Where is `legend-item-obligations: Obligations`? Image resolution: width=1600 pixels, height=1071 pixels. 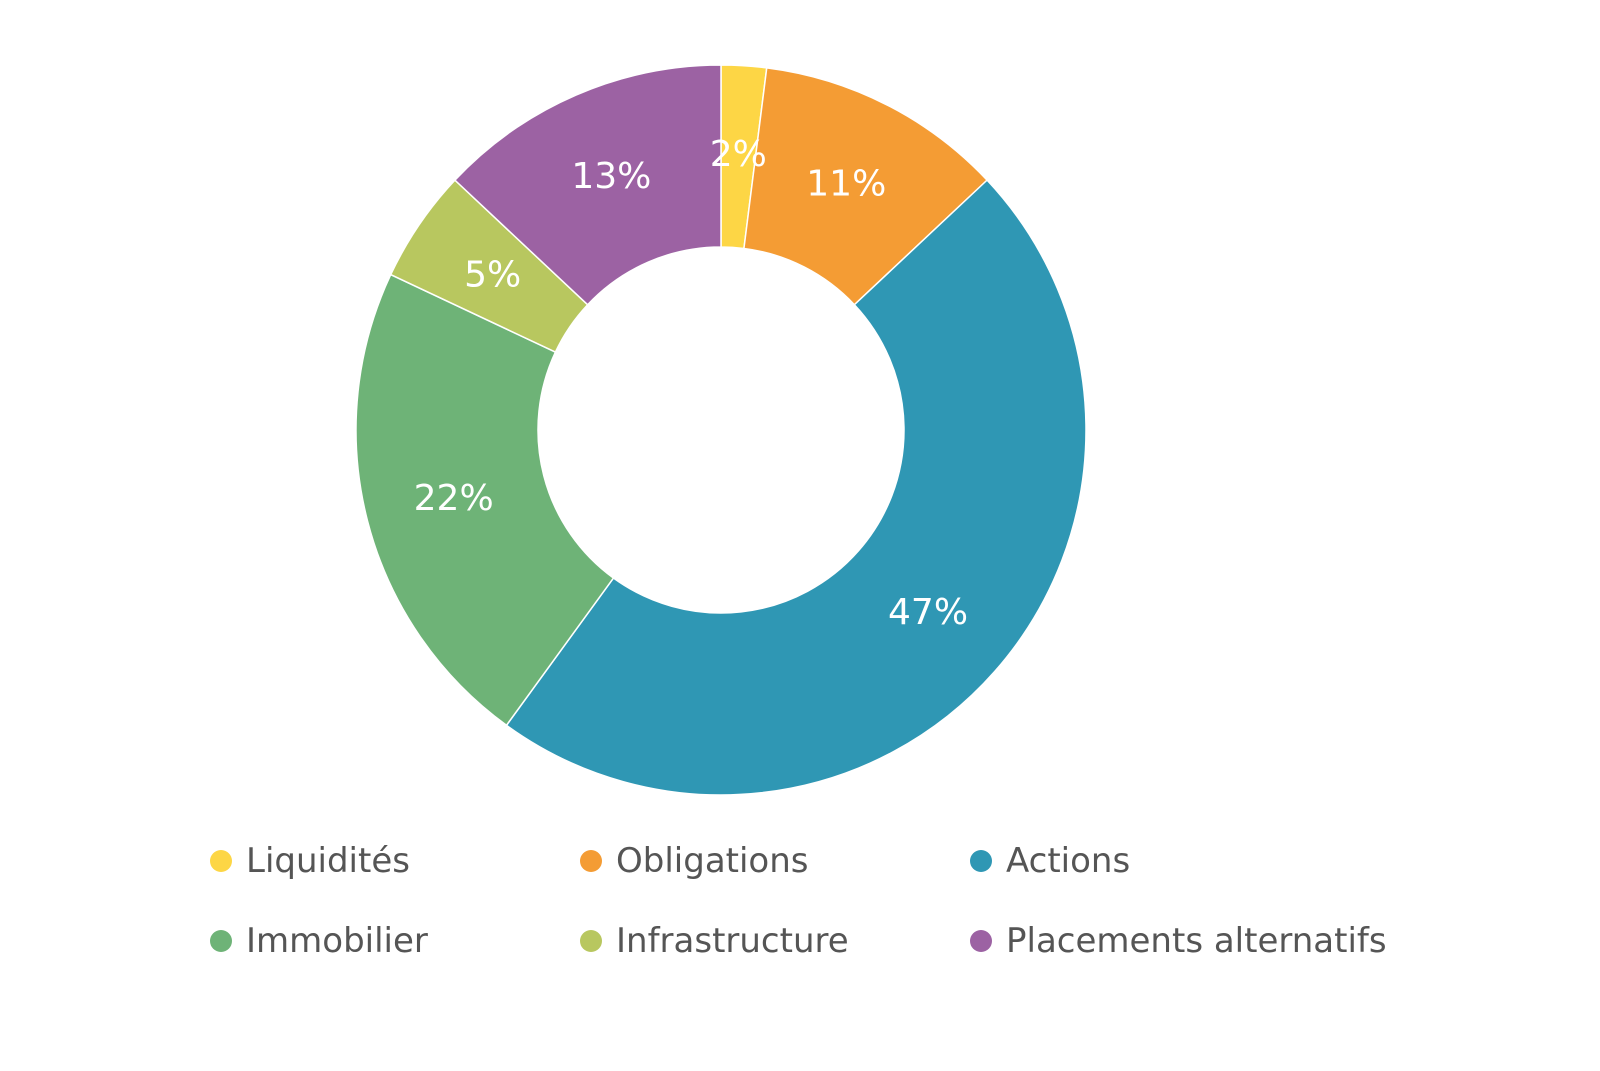
legend-item-obligations: Obligations is located at coordinates (775, 861).